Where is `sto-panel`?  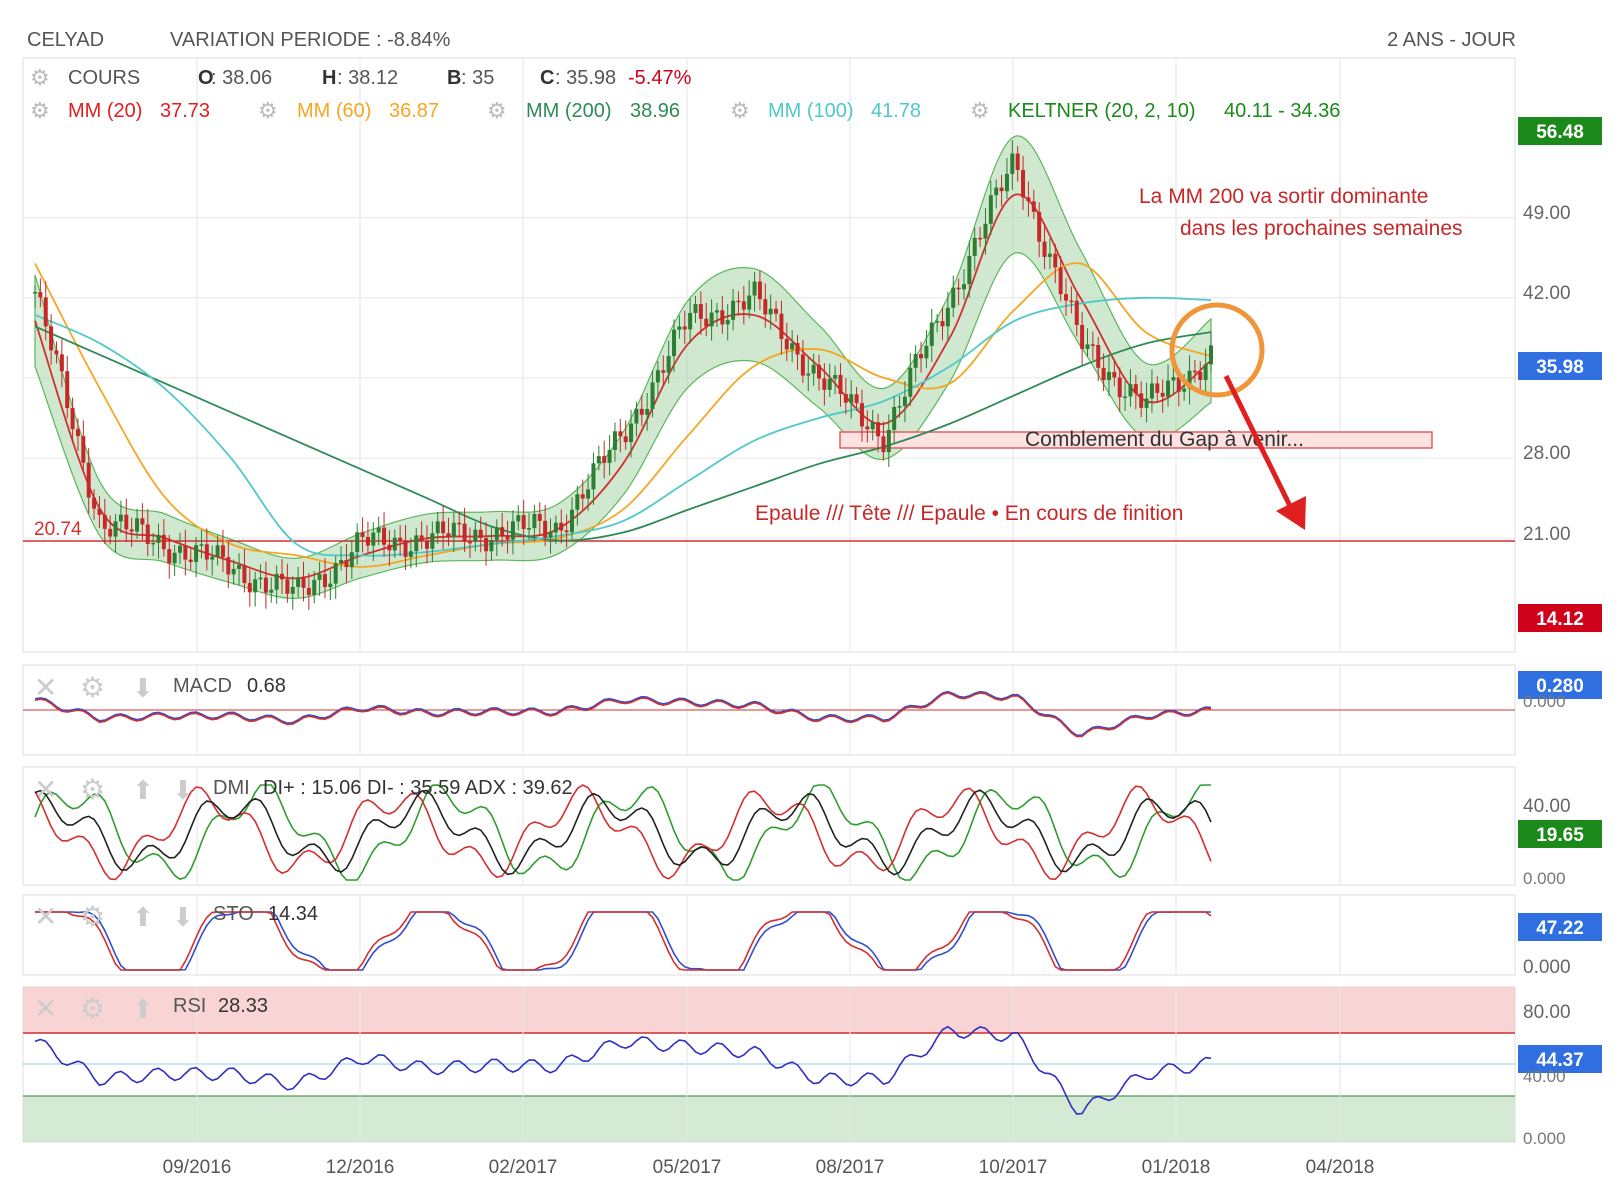 sto-panel is located at coordinates (769, 935).